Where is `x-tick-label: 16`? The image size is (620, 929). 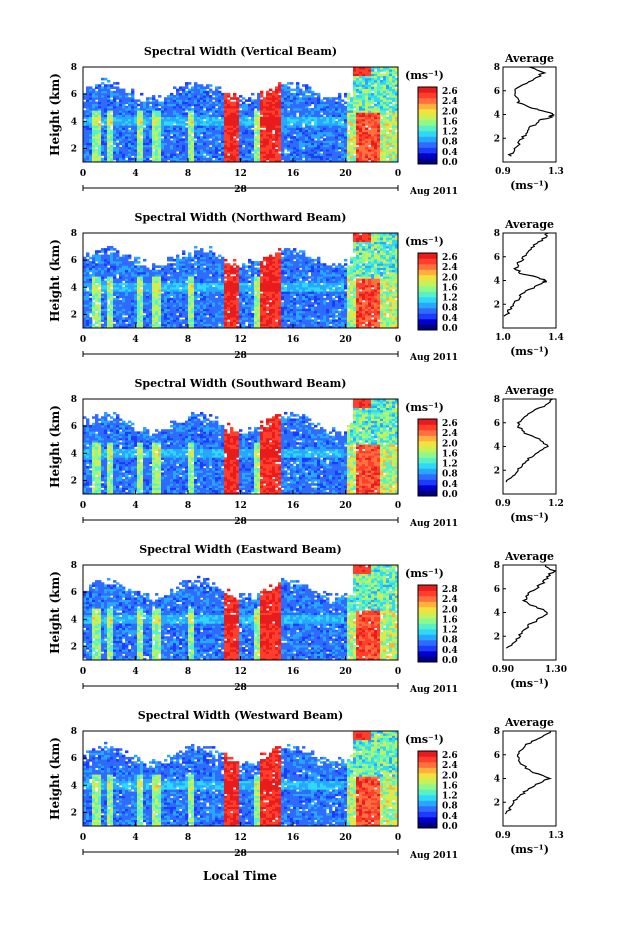
x-tick-label: 16 is located at coordinates (293, 506).